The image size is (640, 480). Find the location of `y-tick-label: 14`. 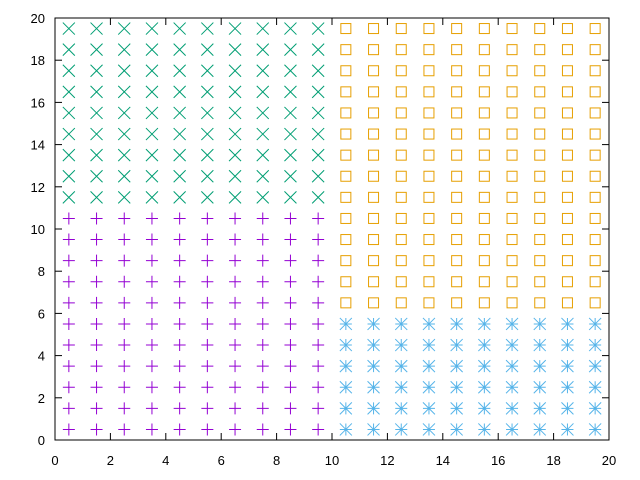

y-tick-label: 14 is located at coordinates (38, 145).